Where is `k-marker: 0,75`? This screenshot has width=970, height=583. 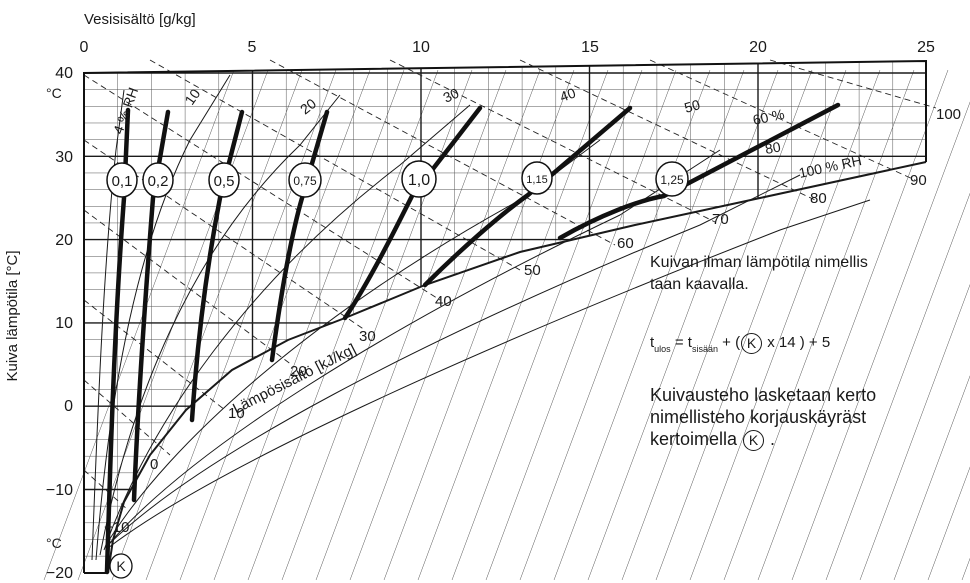 k-marker: 0,75 is located at coordinates (305, 180).